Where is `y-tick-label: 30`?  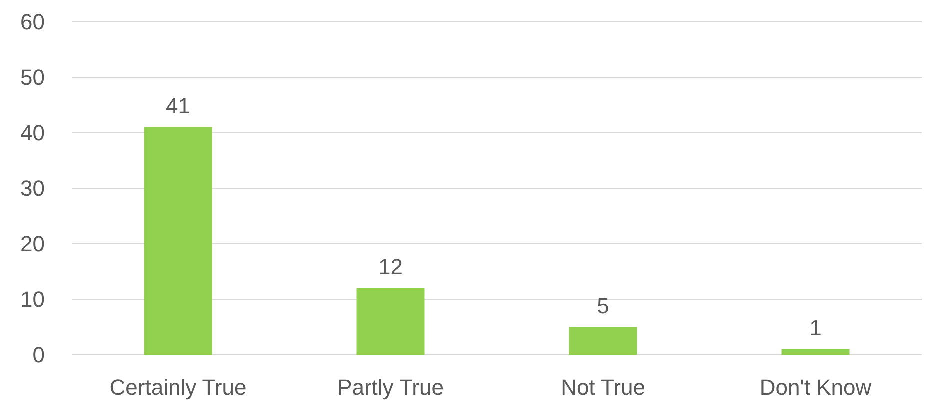 y-tick-label: 30 is located at coordinates (32, 189).